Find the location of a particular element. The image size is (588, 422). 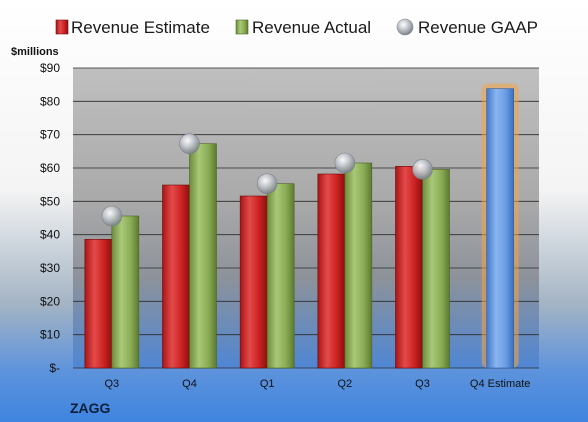

y-tick-label: $20 is located at coordinates (50, 301).